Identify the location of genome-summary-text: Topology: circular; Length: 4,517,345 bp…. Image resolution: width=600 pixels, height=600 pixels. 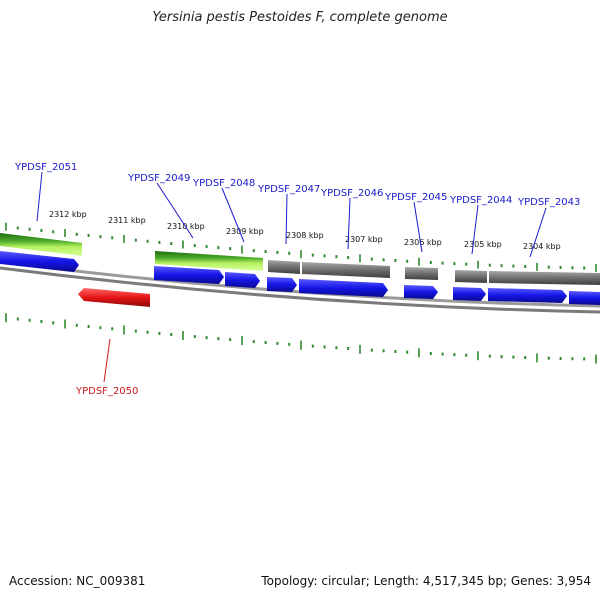
(426, 581).